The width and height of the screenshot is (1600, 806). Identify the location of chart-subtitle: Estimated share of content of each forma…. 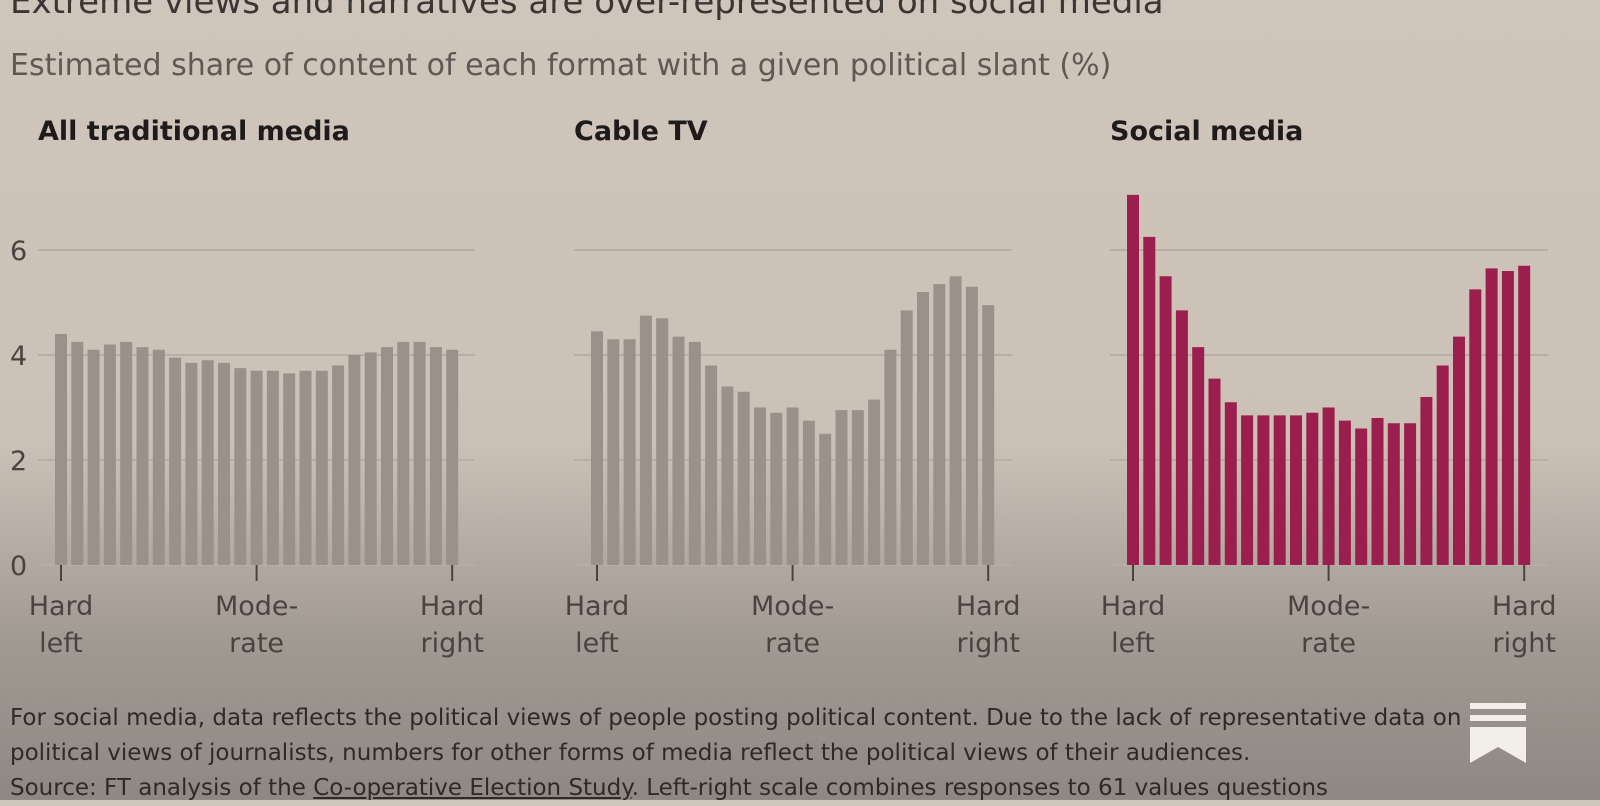
(561, 65).